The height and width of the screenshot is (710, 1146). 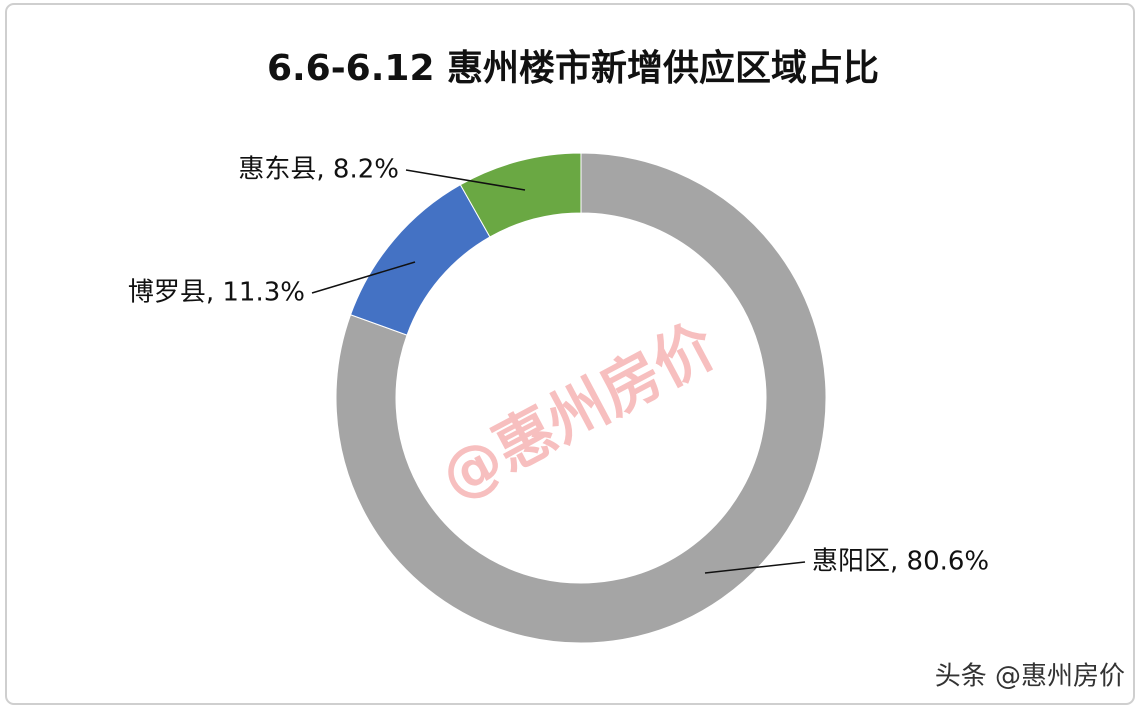 What do you see at coordinates (1030, 677) in the screenshot?
I see `footer: 头条 @惠州房价` at bounding box center [1030, 677].